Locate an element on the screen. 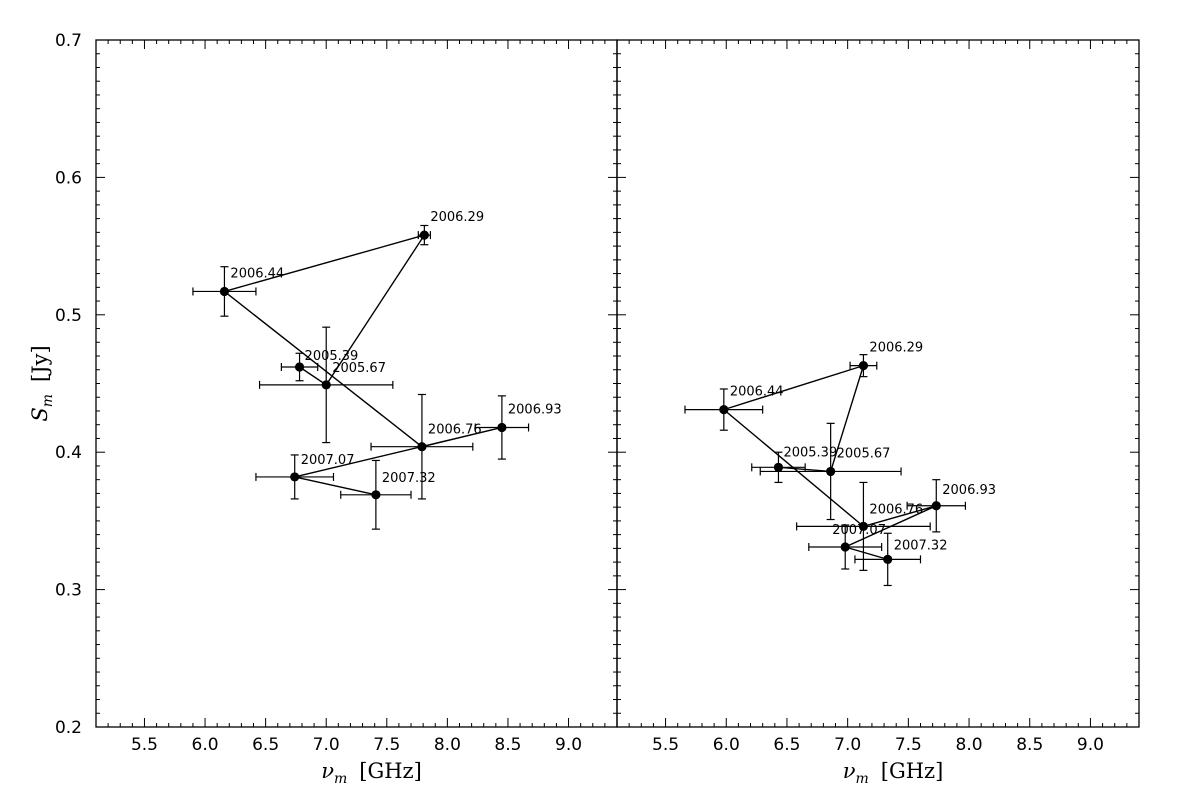 The image size is (1200, 800). left-y-axis-label: Sm[Jy] is located at coordinates (42, 383).